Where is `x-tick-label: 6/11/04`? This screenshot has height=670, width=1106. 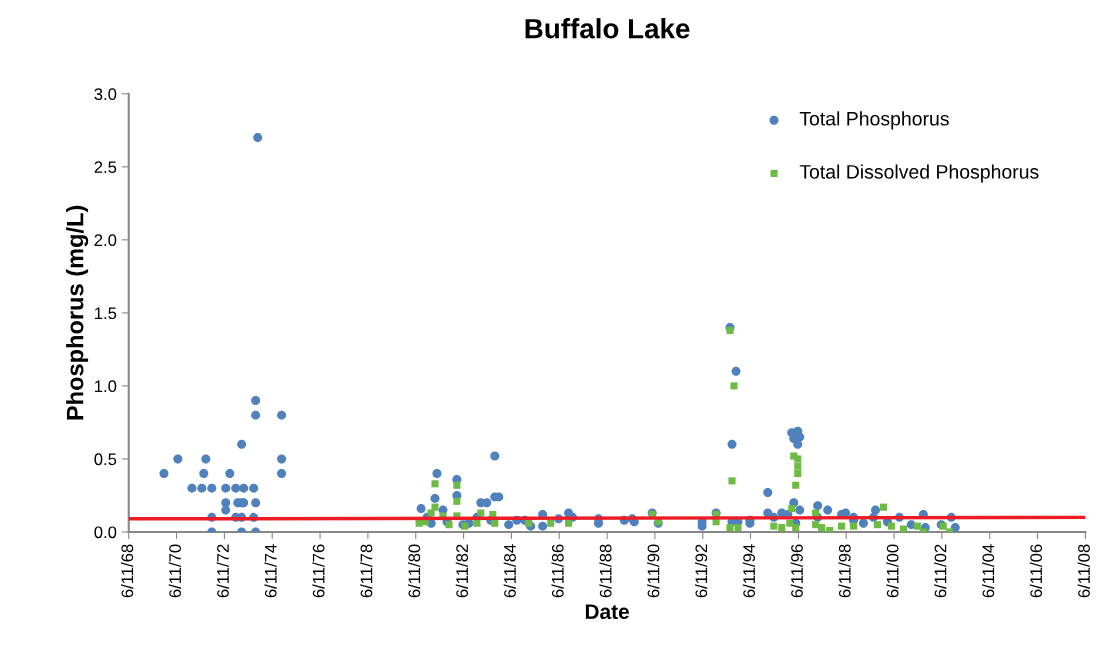 x-tick-label: 6/11/04 is located at coordinates (988, 571).